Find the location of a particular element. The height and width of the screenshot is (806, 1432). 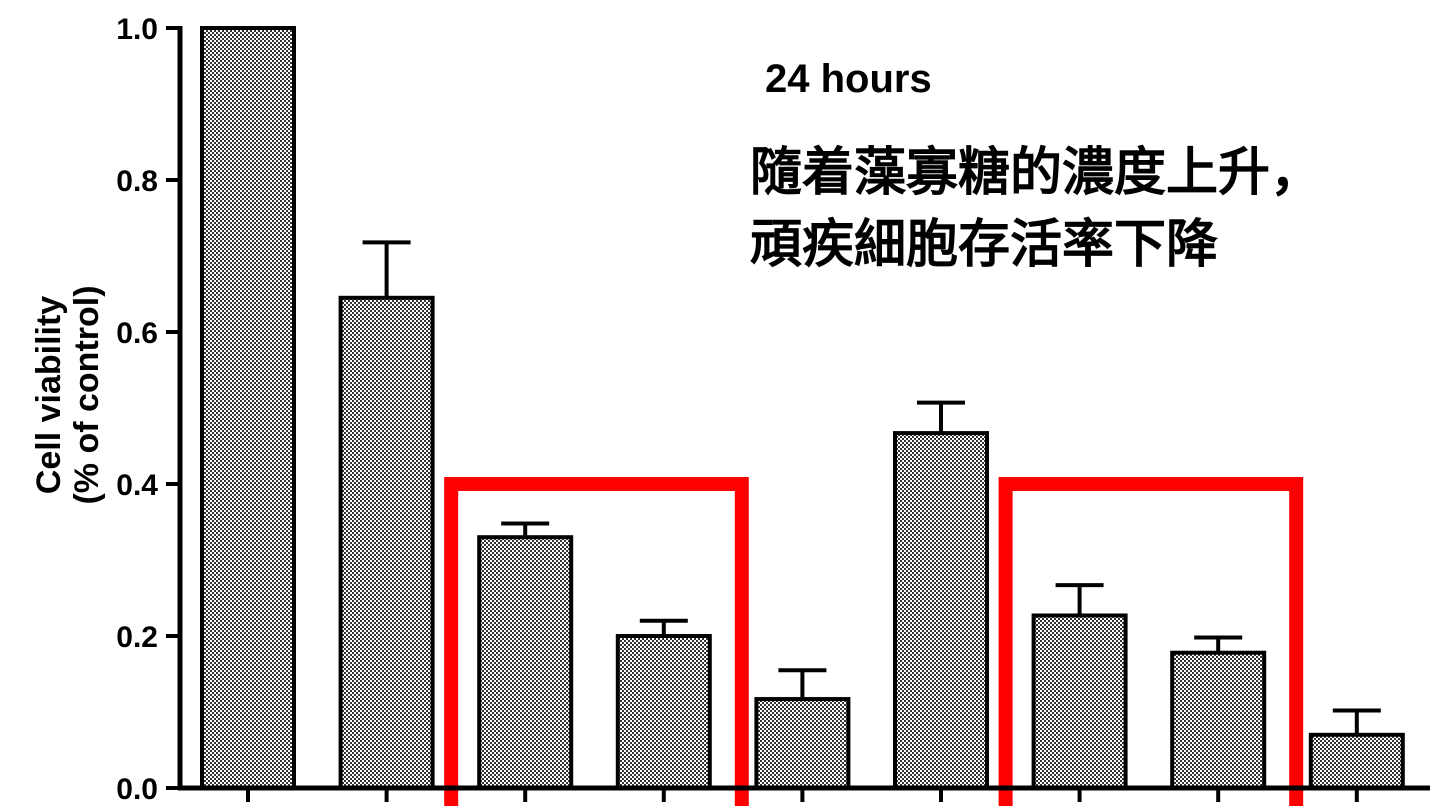

y-axis-title: Cell viability (% of control) is located at coordinates (68, 394).